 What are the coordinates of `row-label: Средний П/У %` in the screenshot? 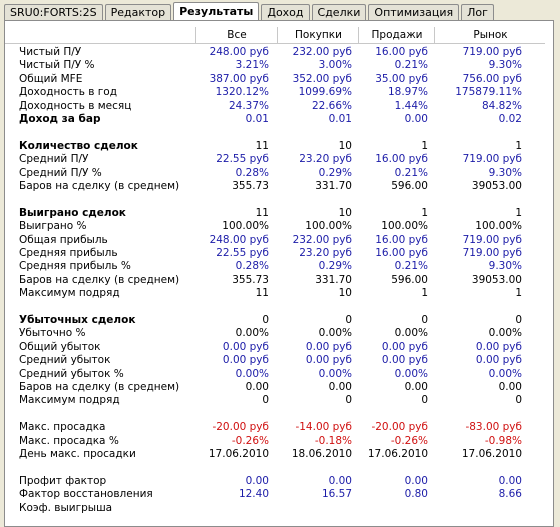 It's located at (60, 172).